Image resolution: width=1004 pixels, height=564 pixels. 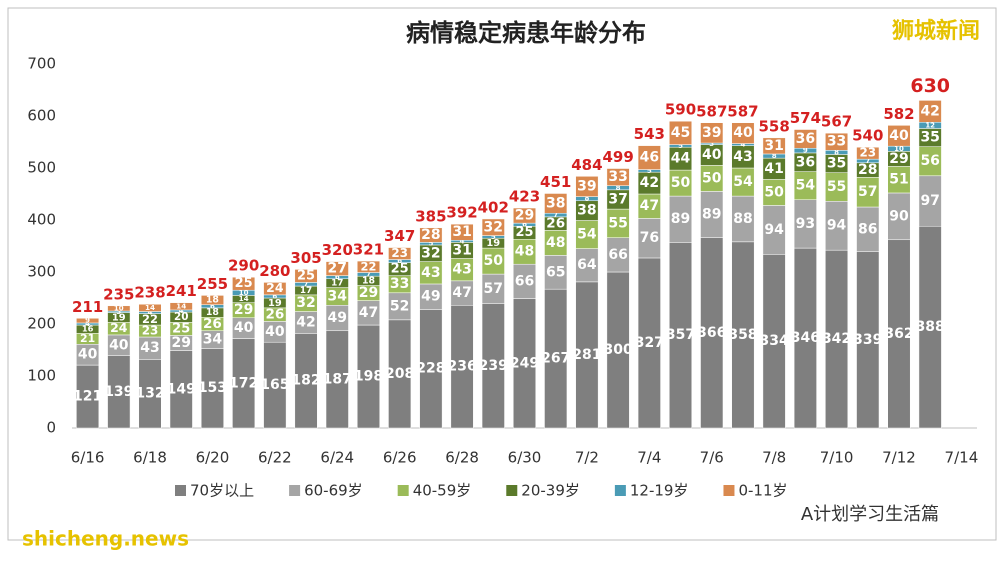 I want to click on total-label: 211, so click(x=87, y=307).